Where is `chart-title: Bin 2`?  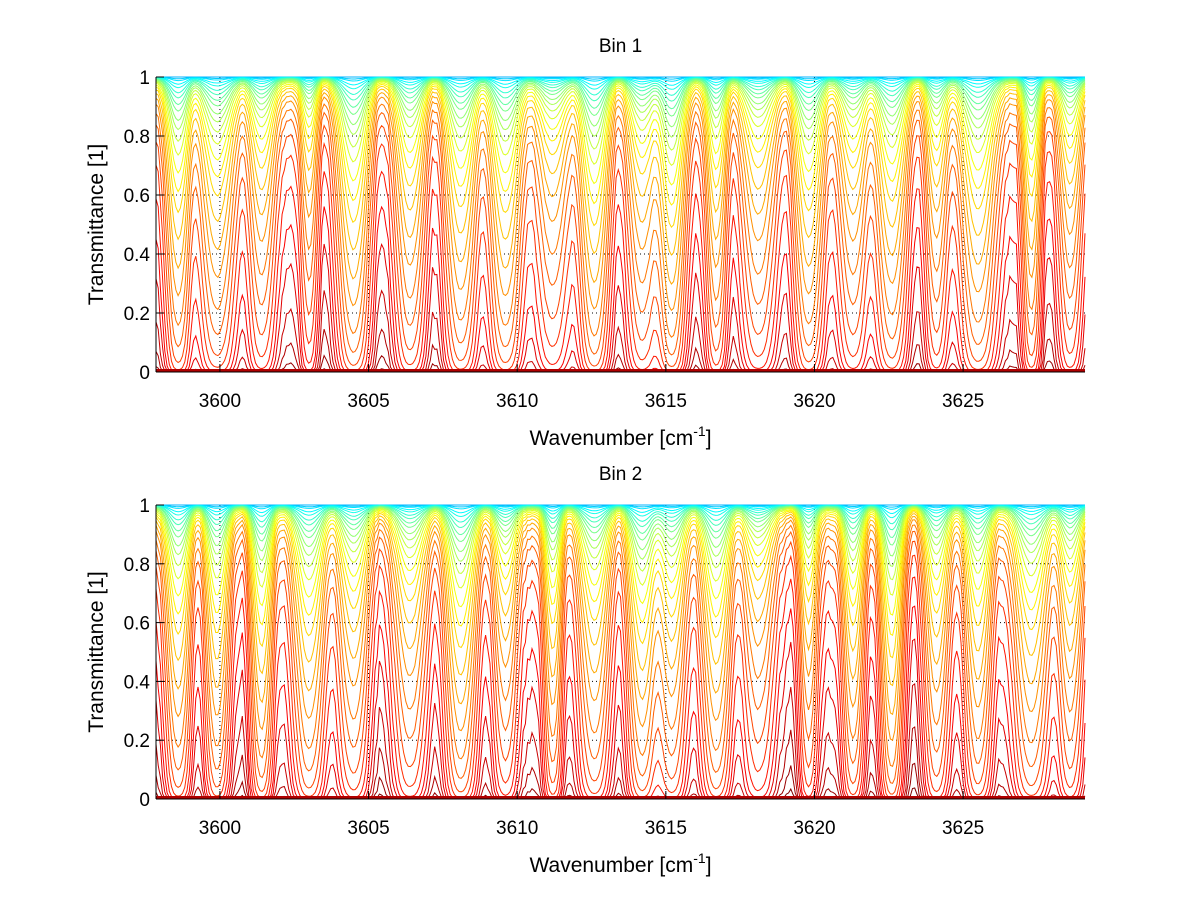 chart-title: Bin 2 is located at coordinates (620, 474).